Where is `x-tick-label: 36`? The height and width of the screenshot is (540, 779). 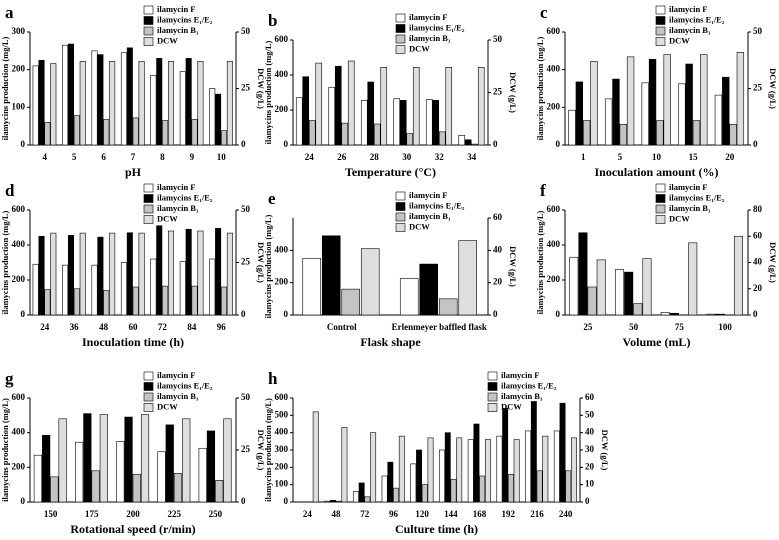 x-tick-label: 36 is located at coordinates (75, 327).